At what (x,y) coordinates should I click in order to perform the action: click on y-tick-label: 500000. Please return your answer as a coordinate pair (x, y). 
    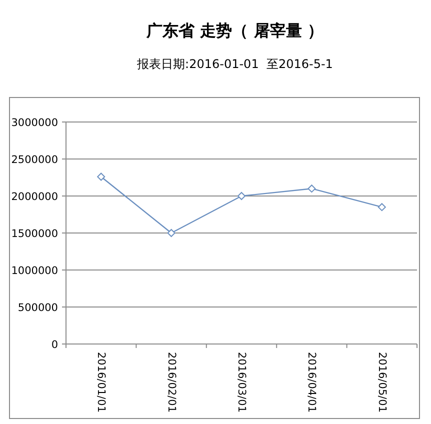
    Looking at the image, I should click on (38, 308).